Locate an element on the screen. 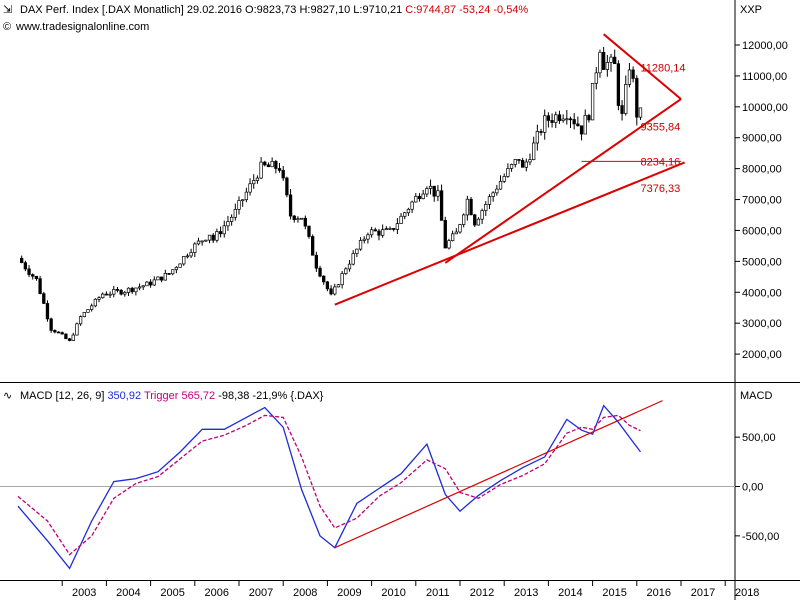 The width and height of the screenshot is (800, 600). trendline-resistance-2015 is located at coordinates (642, 66).